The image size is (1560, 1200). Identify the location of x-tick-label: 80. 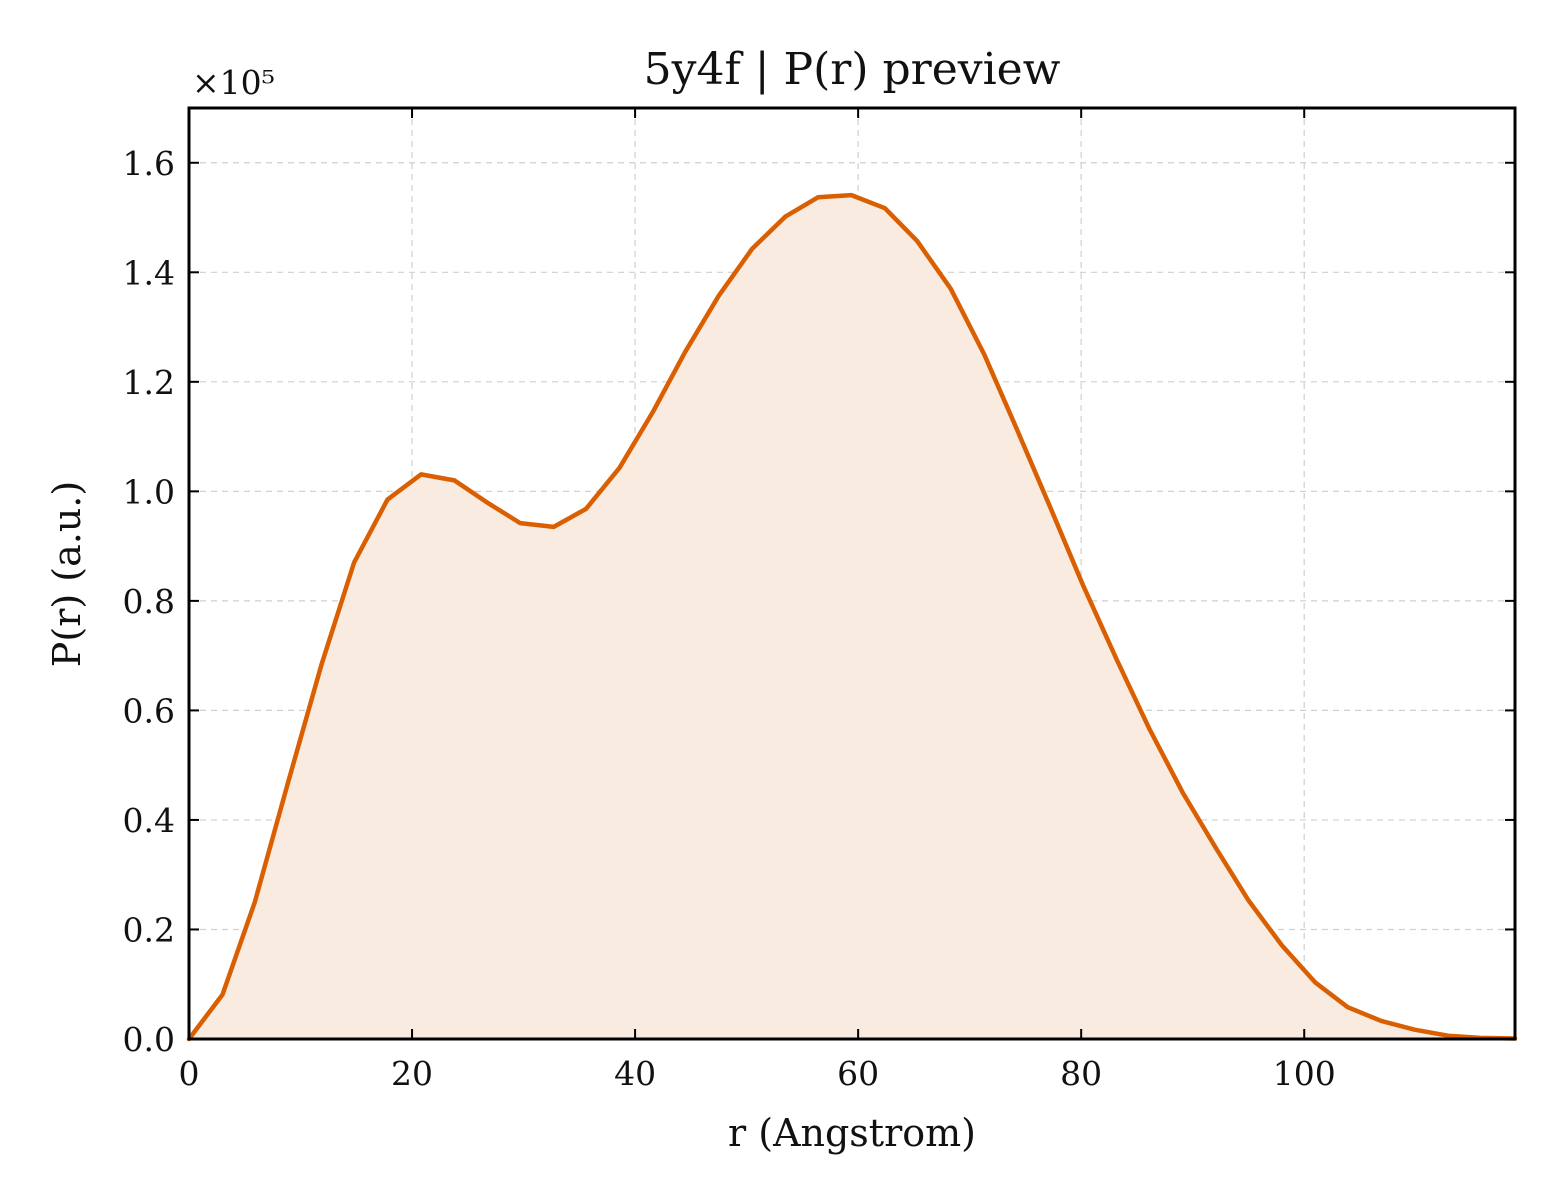
(1081, 1073).